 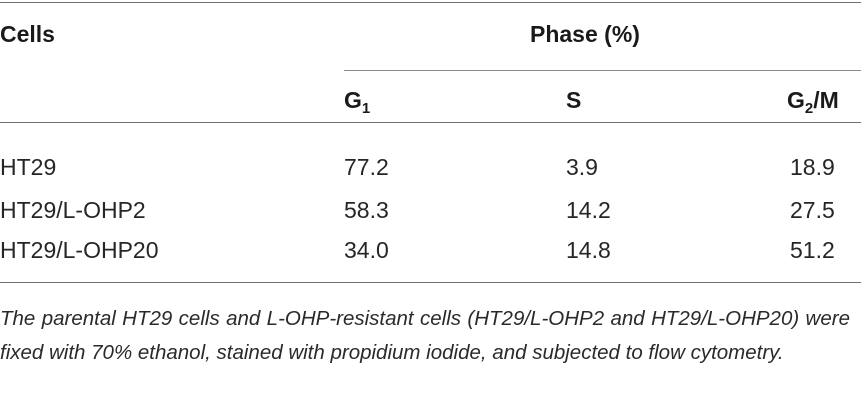 I want to click on header-g1-subscript: 1, so click(x=366, y=108).